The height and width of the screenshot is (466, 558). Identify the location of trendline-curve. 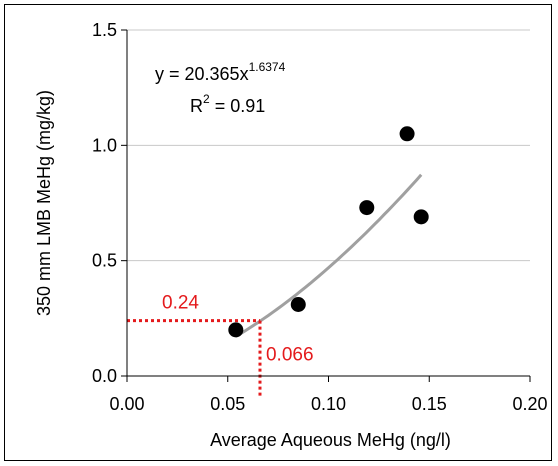
(329, 255).